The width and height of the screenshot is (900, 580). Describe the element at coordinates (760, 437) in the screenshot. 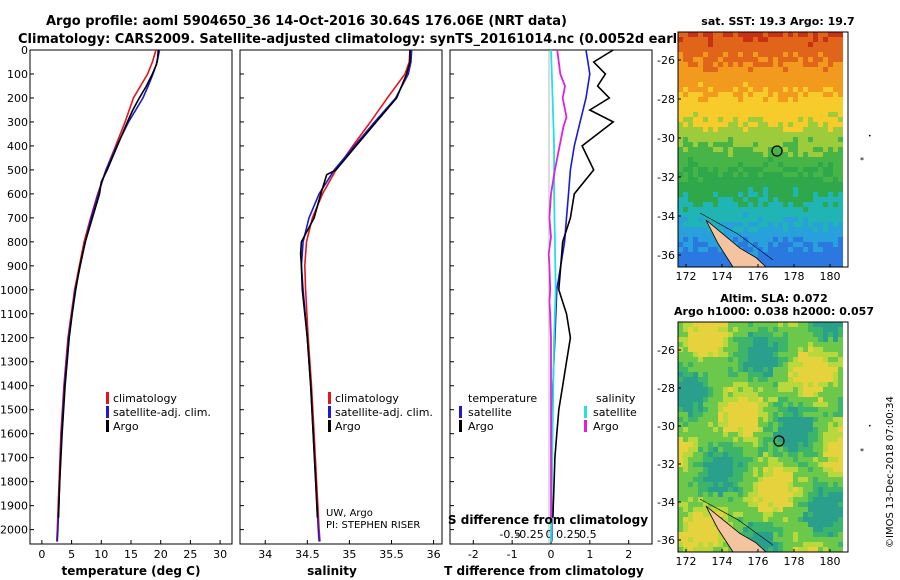

I see `sla-map` at that location.